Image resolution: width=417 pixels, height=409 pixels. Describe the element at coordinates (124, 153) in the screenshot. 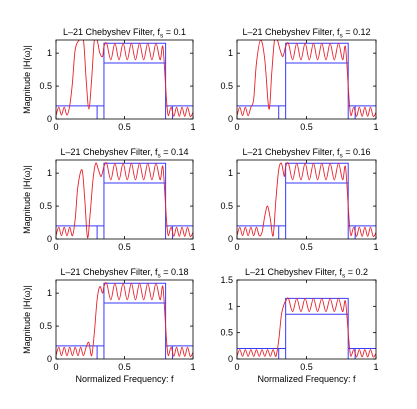

I see `chart-title: L–21 Chebyshev Filter, fs = 0.14` at that location.